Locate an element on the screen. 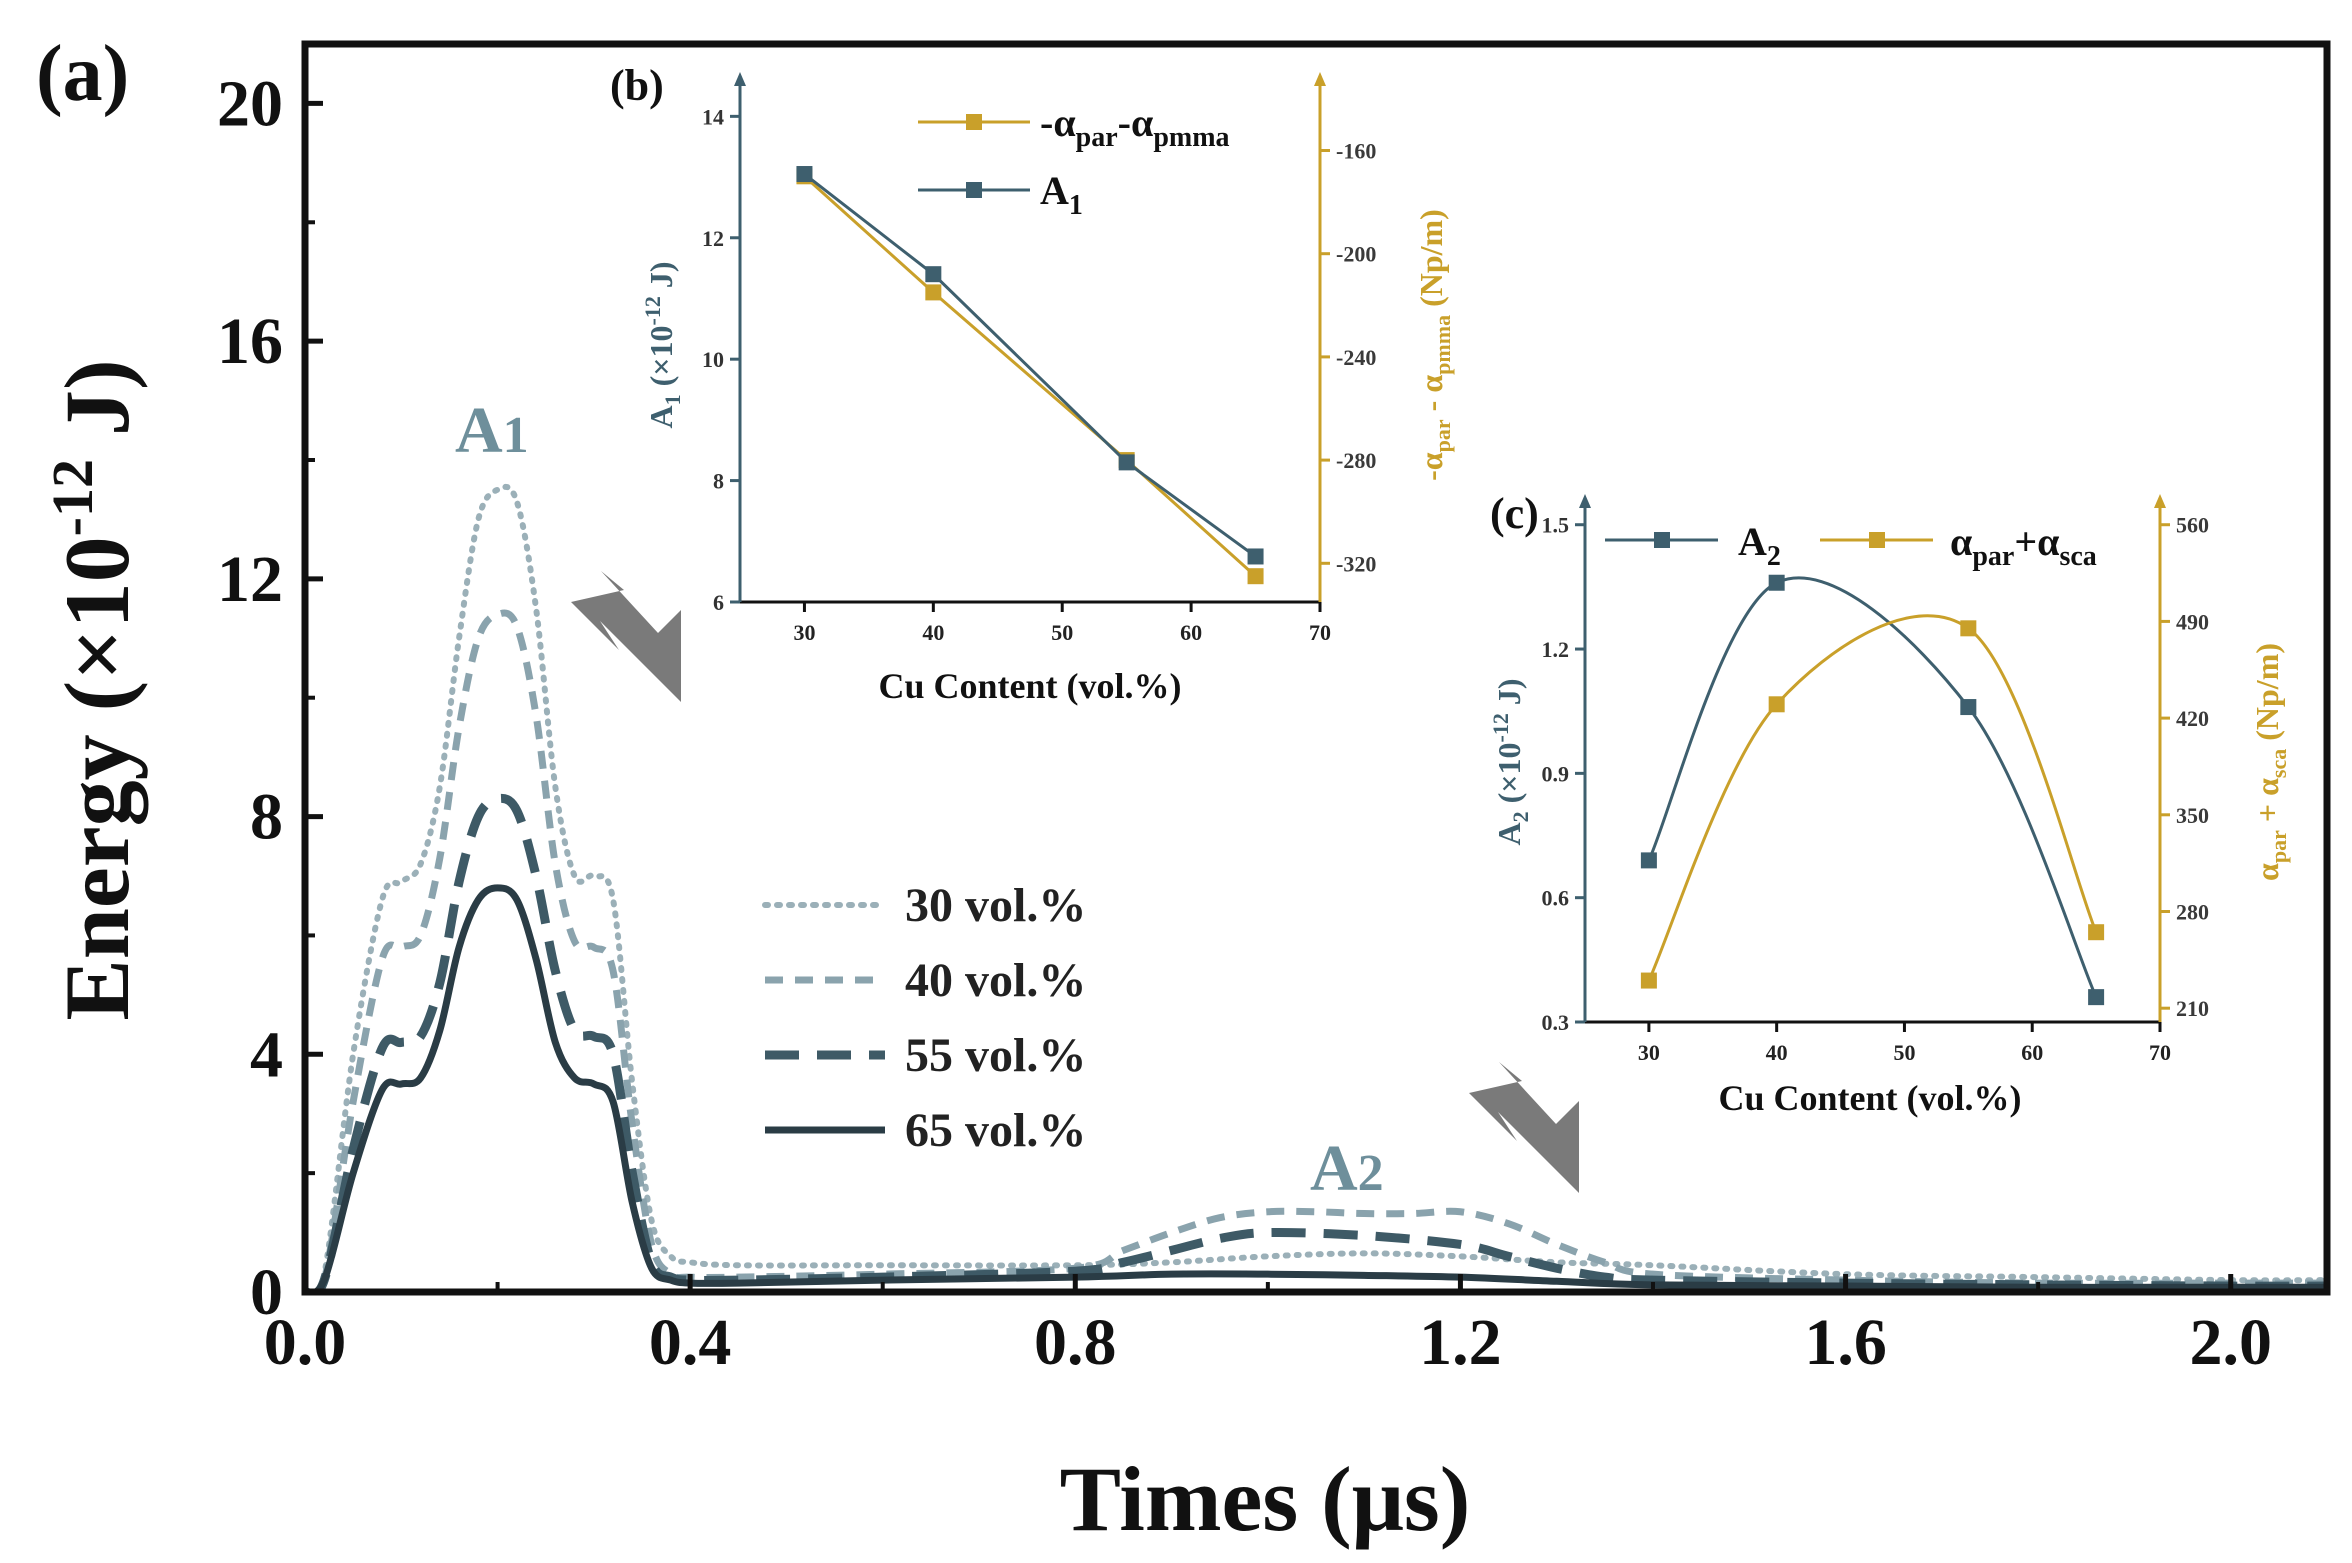 This screenshot has width=2352, height=1563. main-y-tick-label: 12 is located at coordinates (250, 579).